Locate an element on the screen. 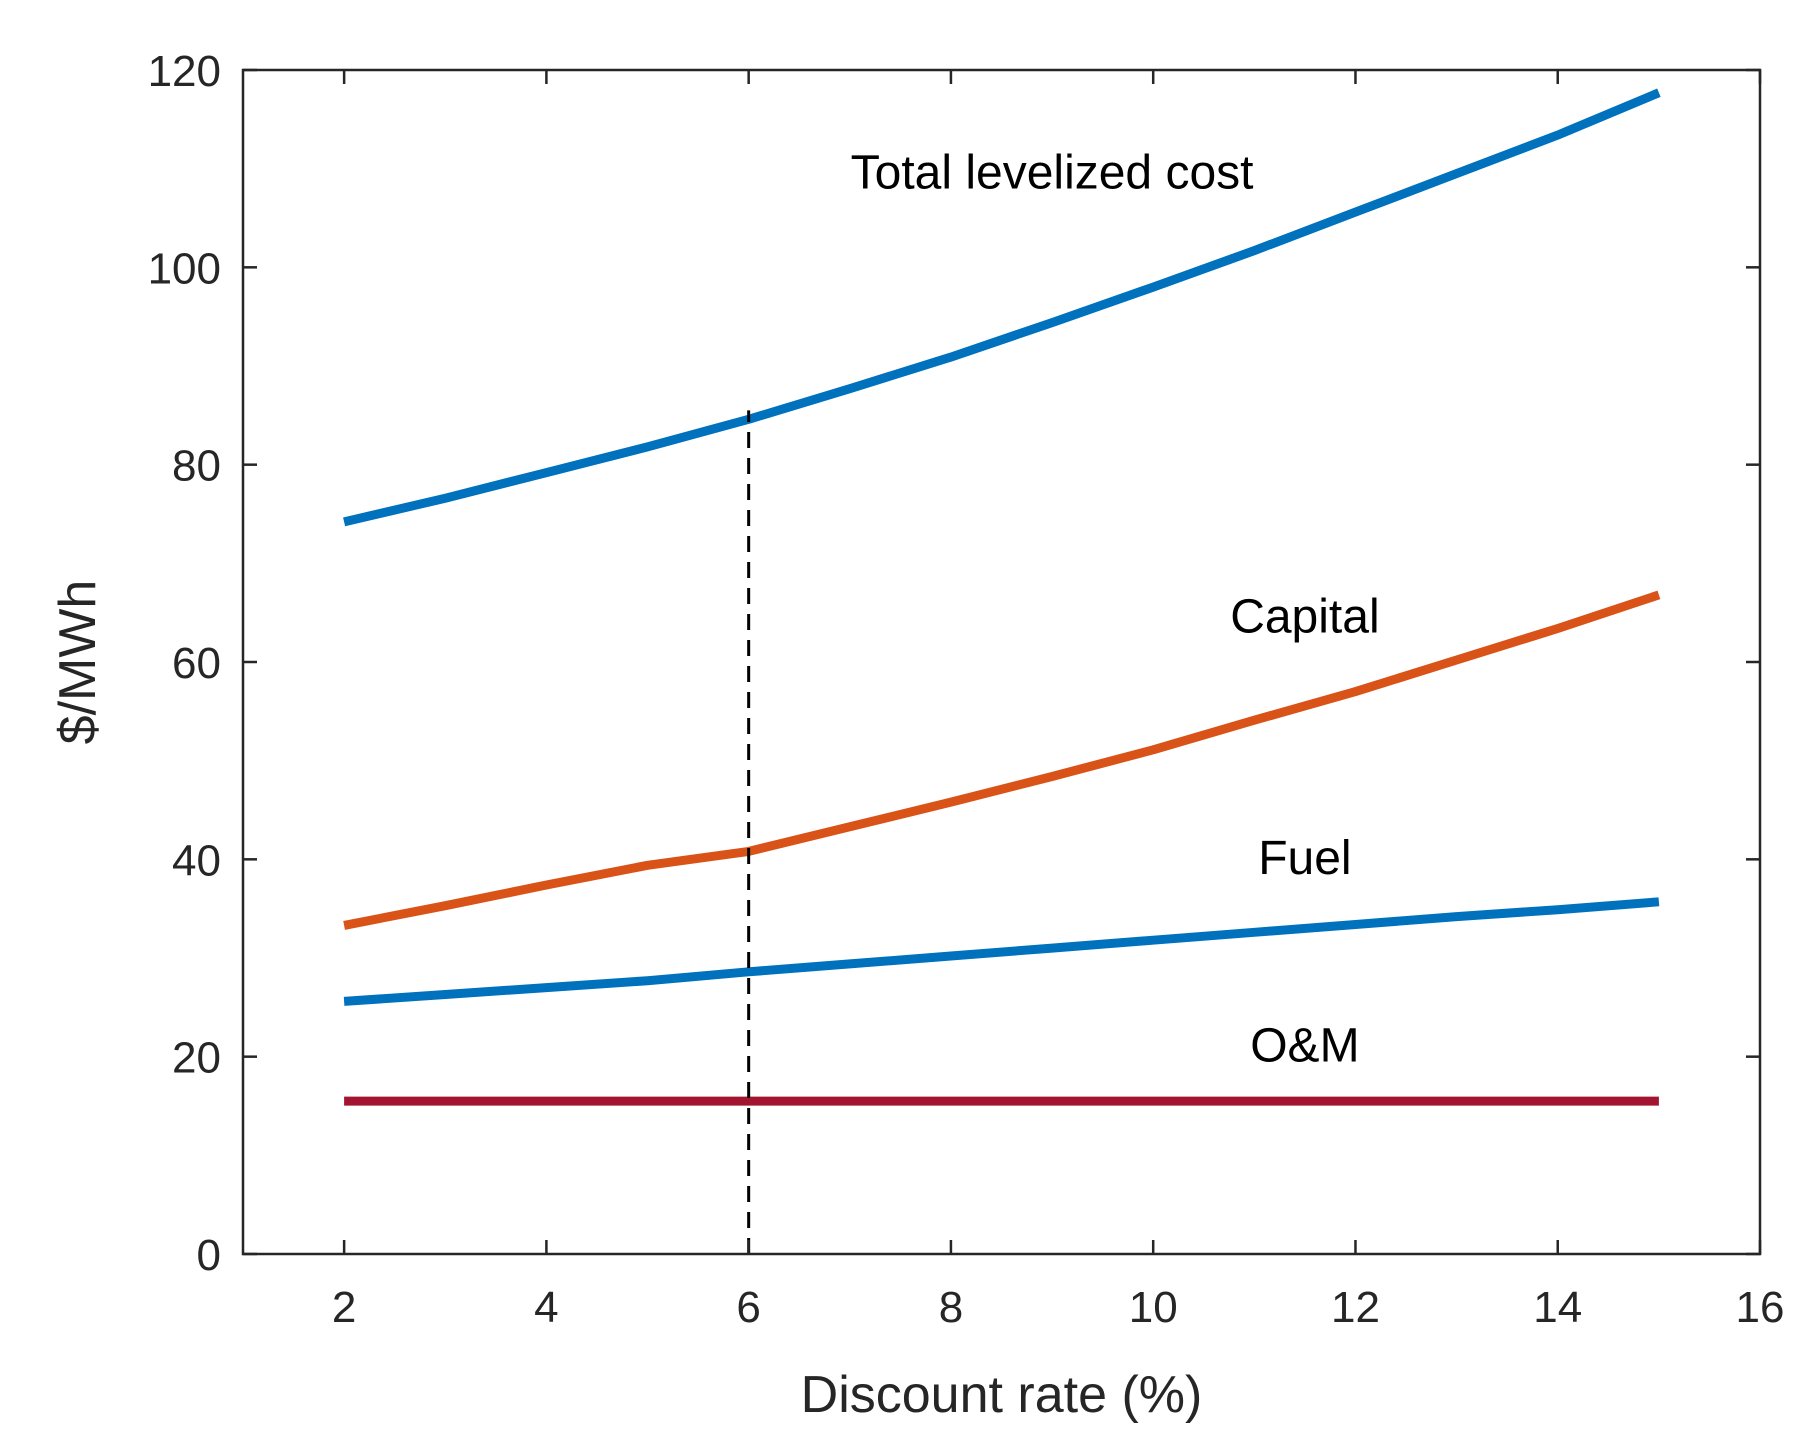 Image resolution: width=1814 pixels, height=1441 pixels. x-axis-label: Discount rate (%) is located at coordinates (1002, 1395).